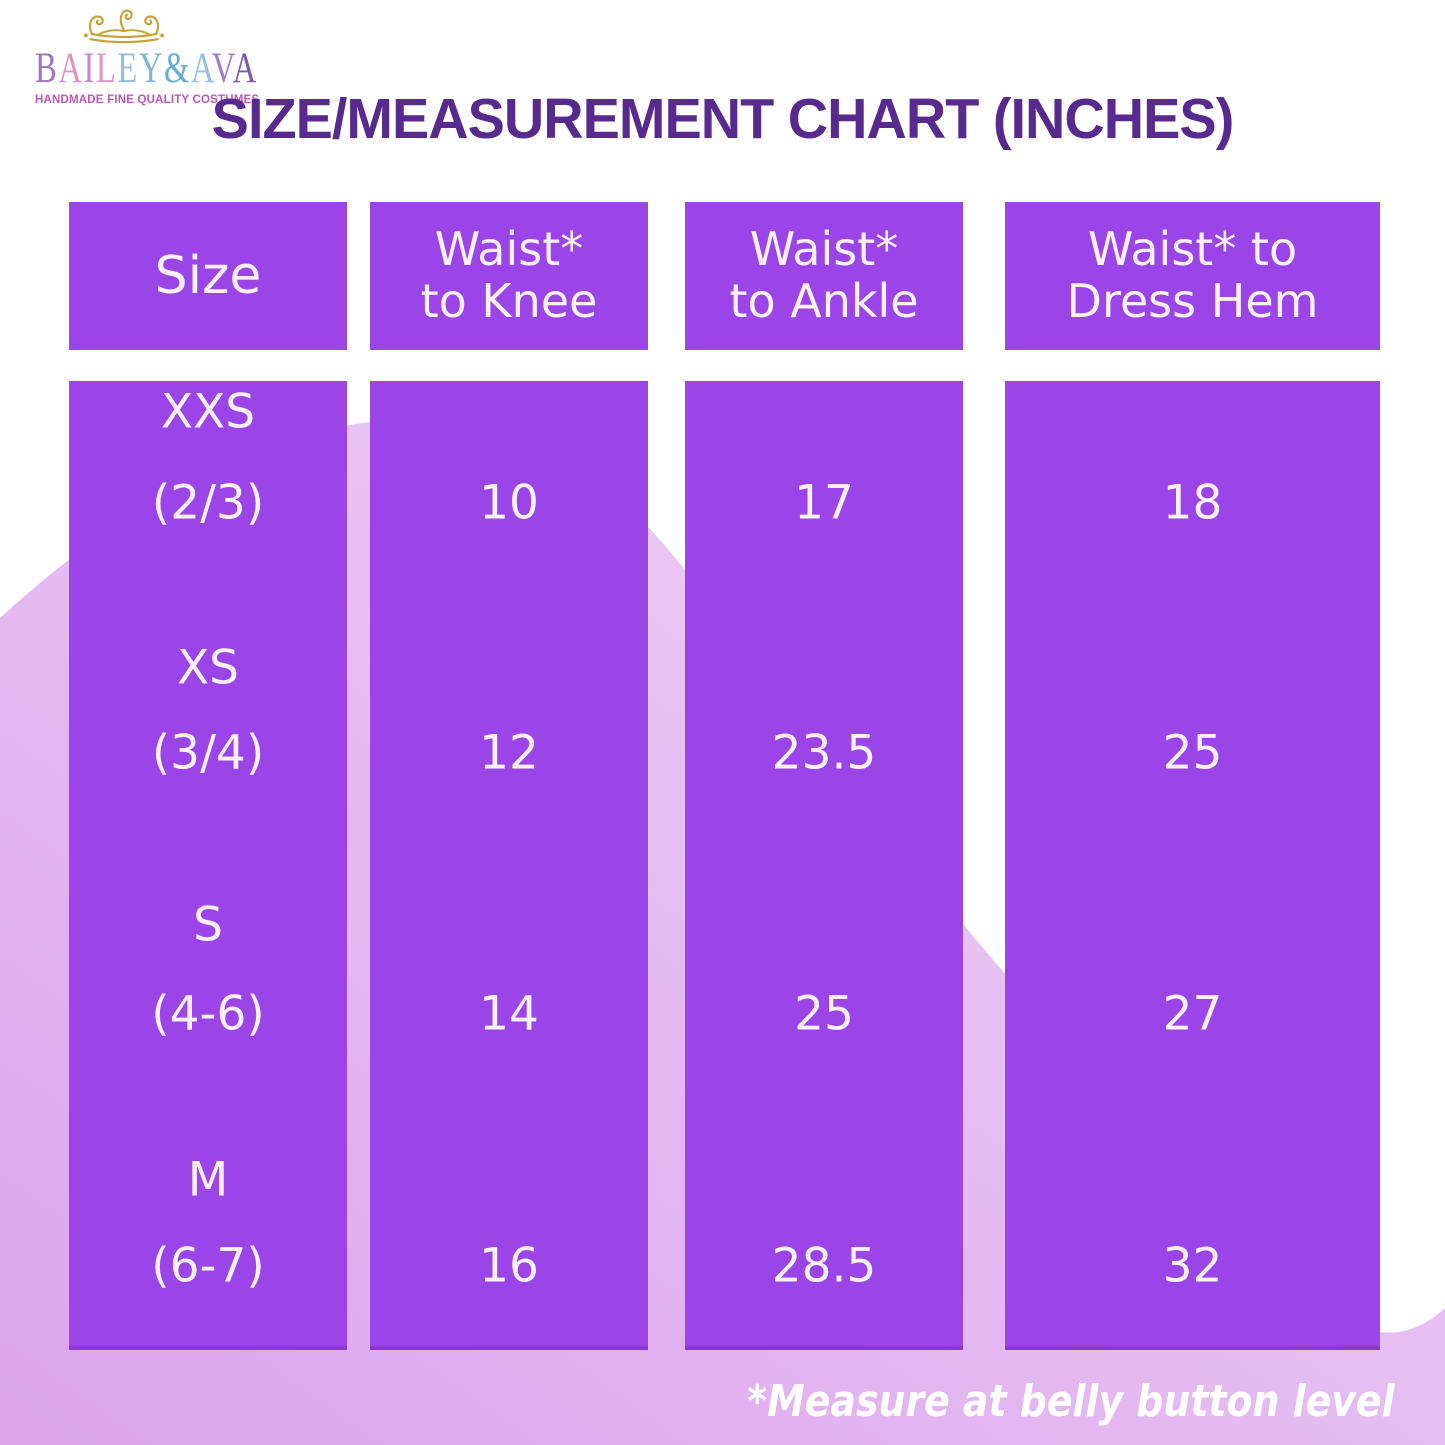 This screenshot has width=1445, height=1445. What do you see at coordinates (824, 865) in the screenshot?
I see `table-column-waist-to-ankle: 17 23.5 25 28.5` at bounding box center [824, 865].